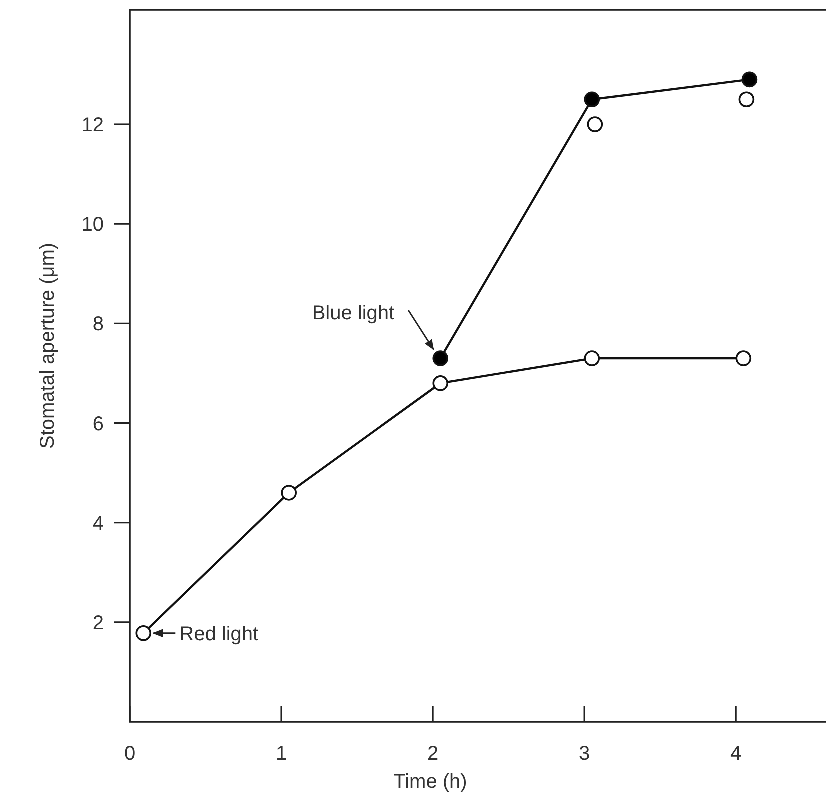 Image resolution: width=834 pixels, height=801 pixels. I want to click on y-axis-title: Stomatal aperture (μm), so click(48, 346).